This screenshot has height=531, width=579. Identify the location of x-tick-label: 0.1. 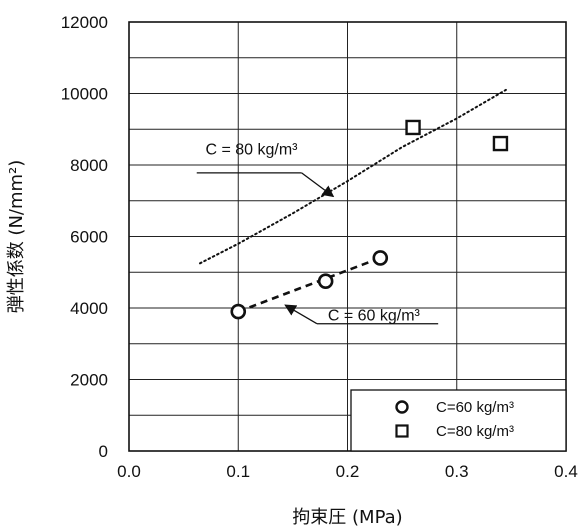
(238, 471).